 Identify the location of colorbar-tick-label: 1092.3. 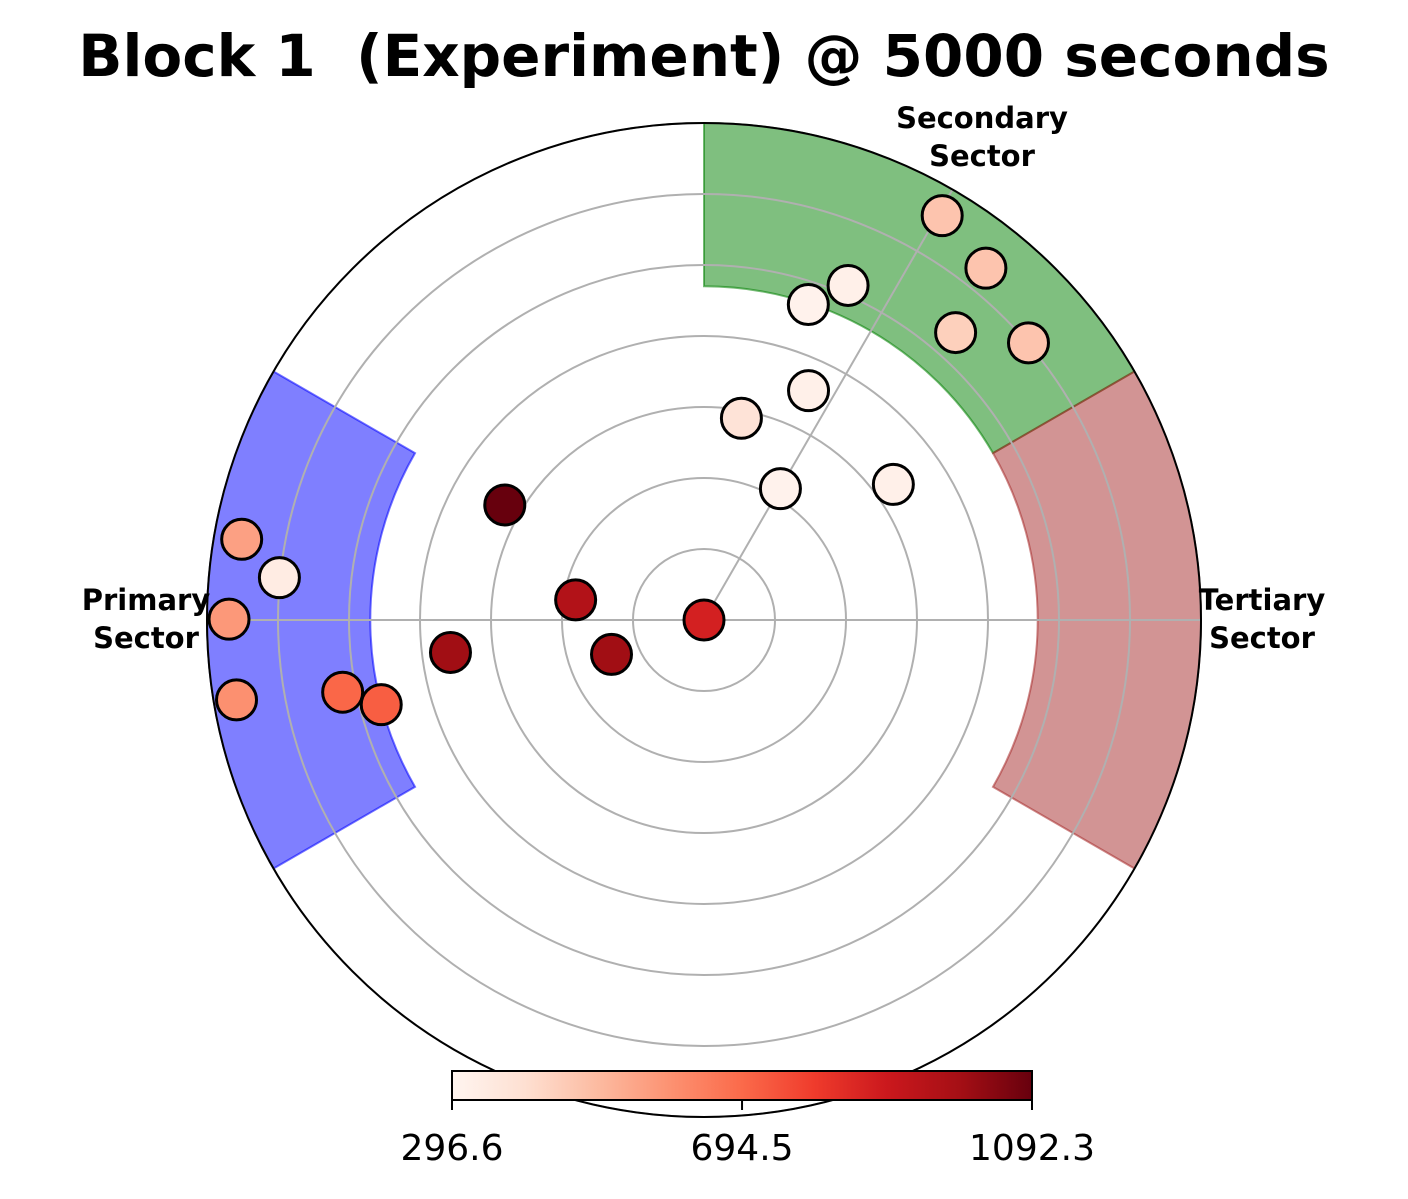
(1032, 1148).